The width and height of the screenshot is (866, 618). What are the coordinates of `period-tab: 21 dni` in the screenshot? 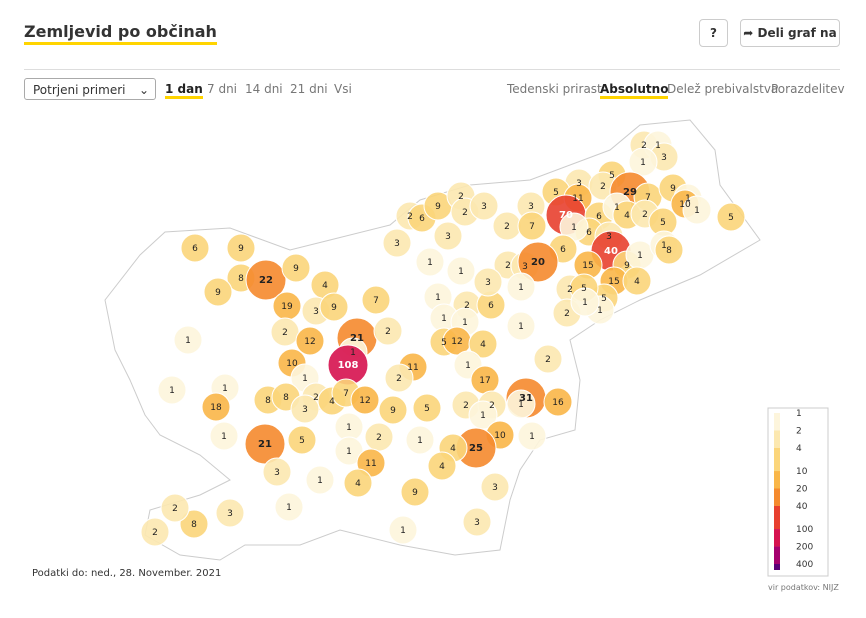 It's located at (309, 89).